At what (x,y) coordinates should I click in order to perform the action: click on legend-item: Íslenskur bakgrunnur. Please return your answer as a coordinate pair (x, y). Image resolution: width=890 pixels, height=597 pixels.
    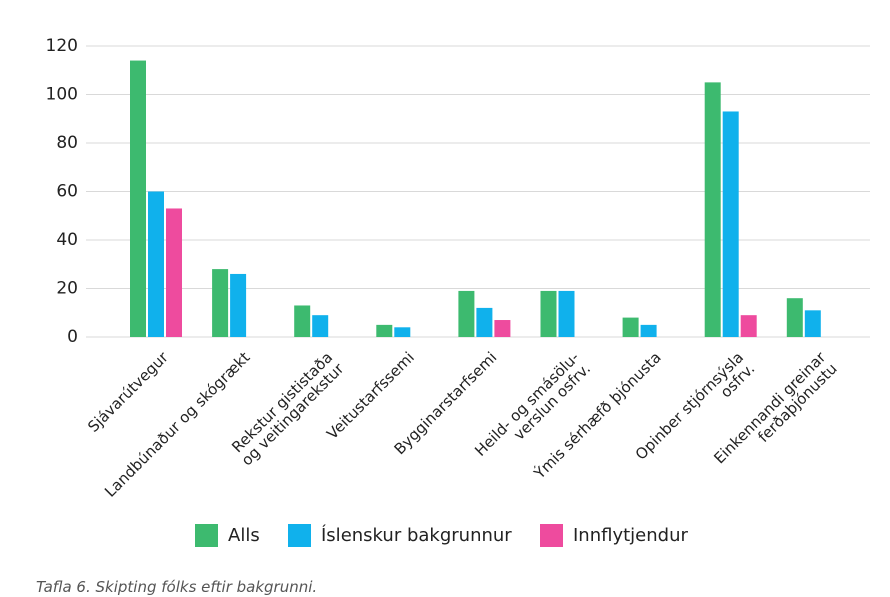
    Looking at the image, I should click on (400, 535).